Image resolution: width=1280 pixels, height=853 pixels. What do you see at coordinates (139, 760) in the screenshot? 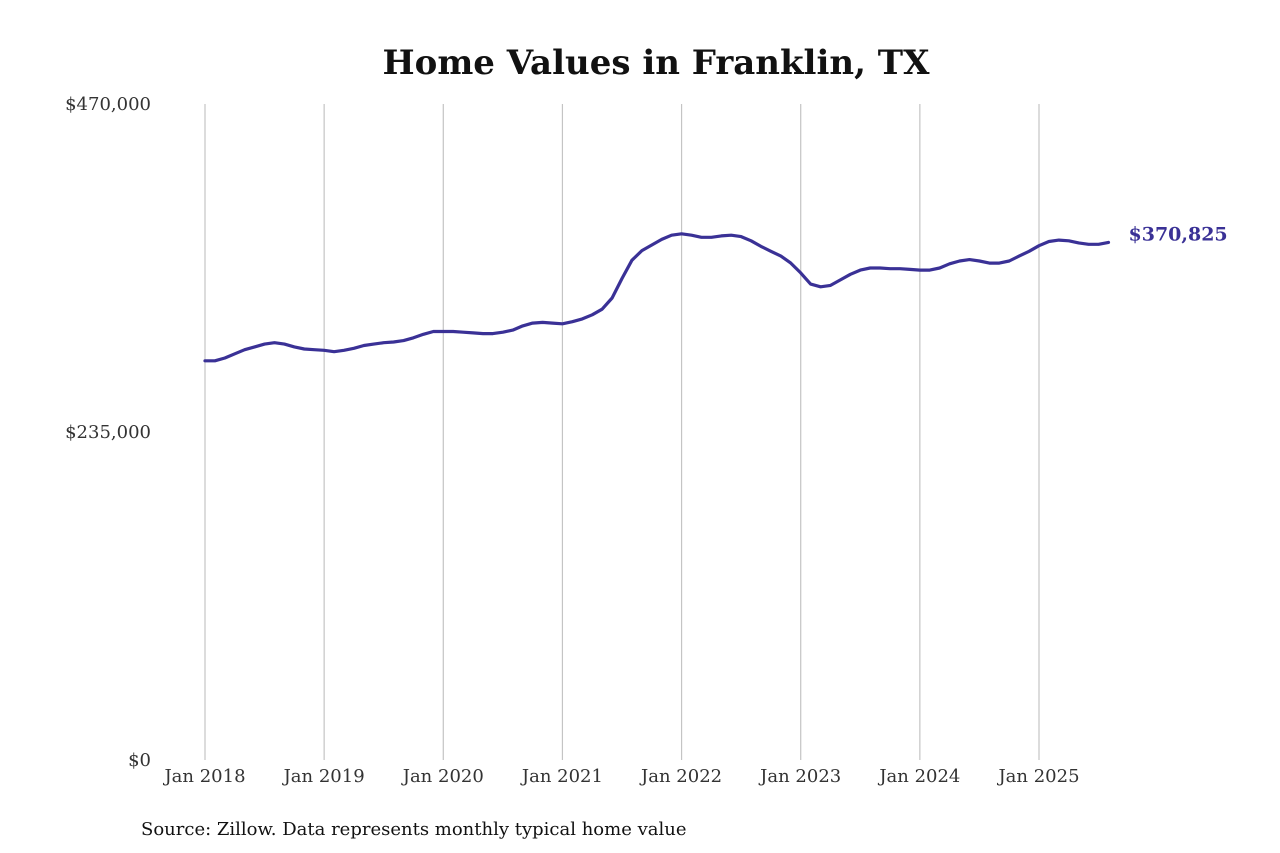
I see `y-tick-label: $0` at bounding box center [139, 760].